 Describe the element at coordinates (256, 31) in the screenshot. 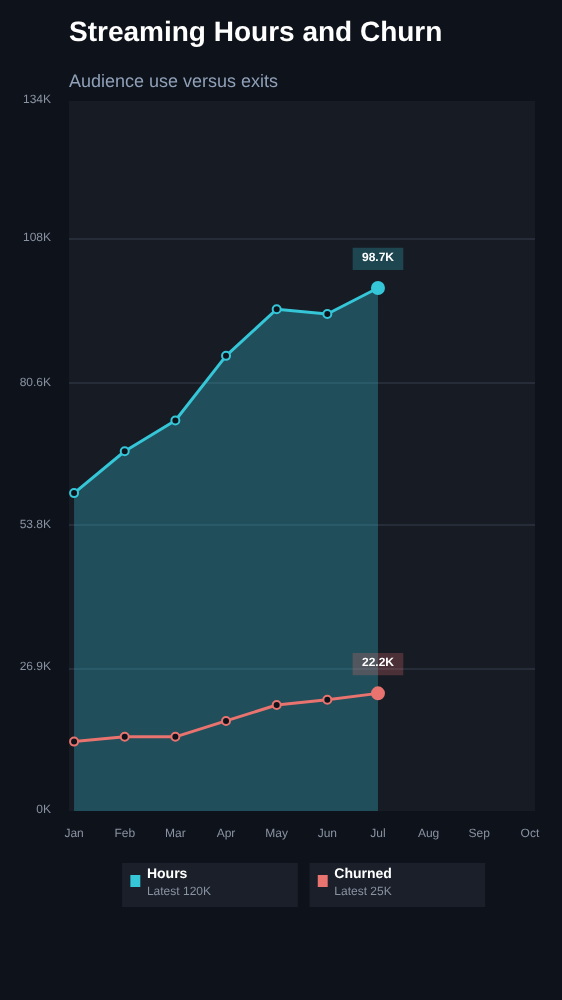

I see `chart-title: Streaming Hours and Churn` at that location.